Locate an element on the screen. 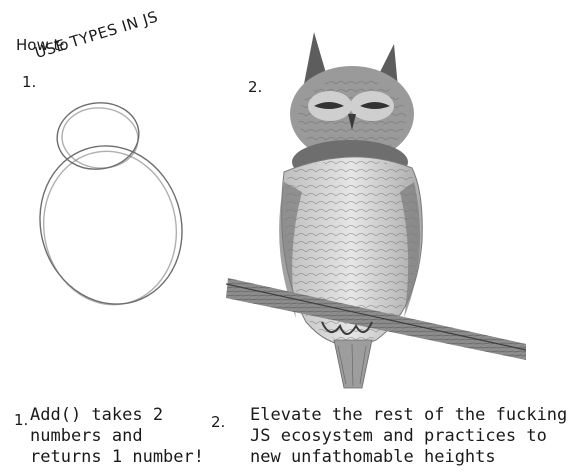  caption1-line: numbers and is located at coordinates (86, 436).